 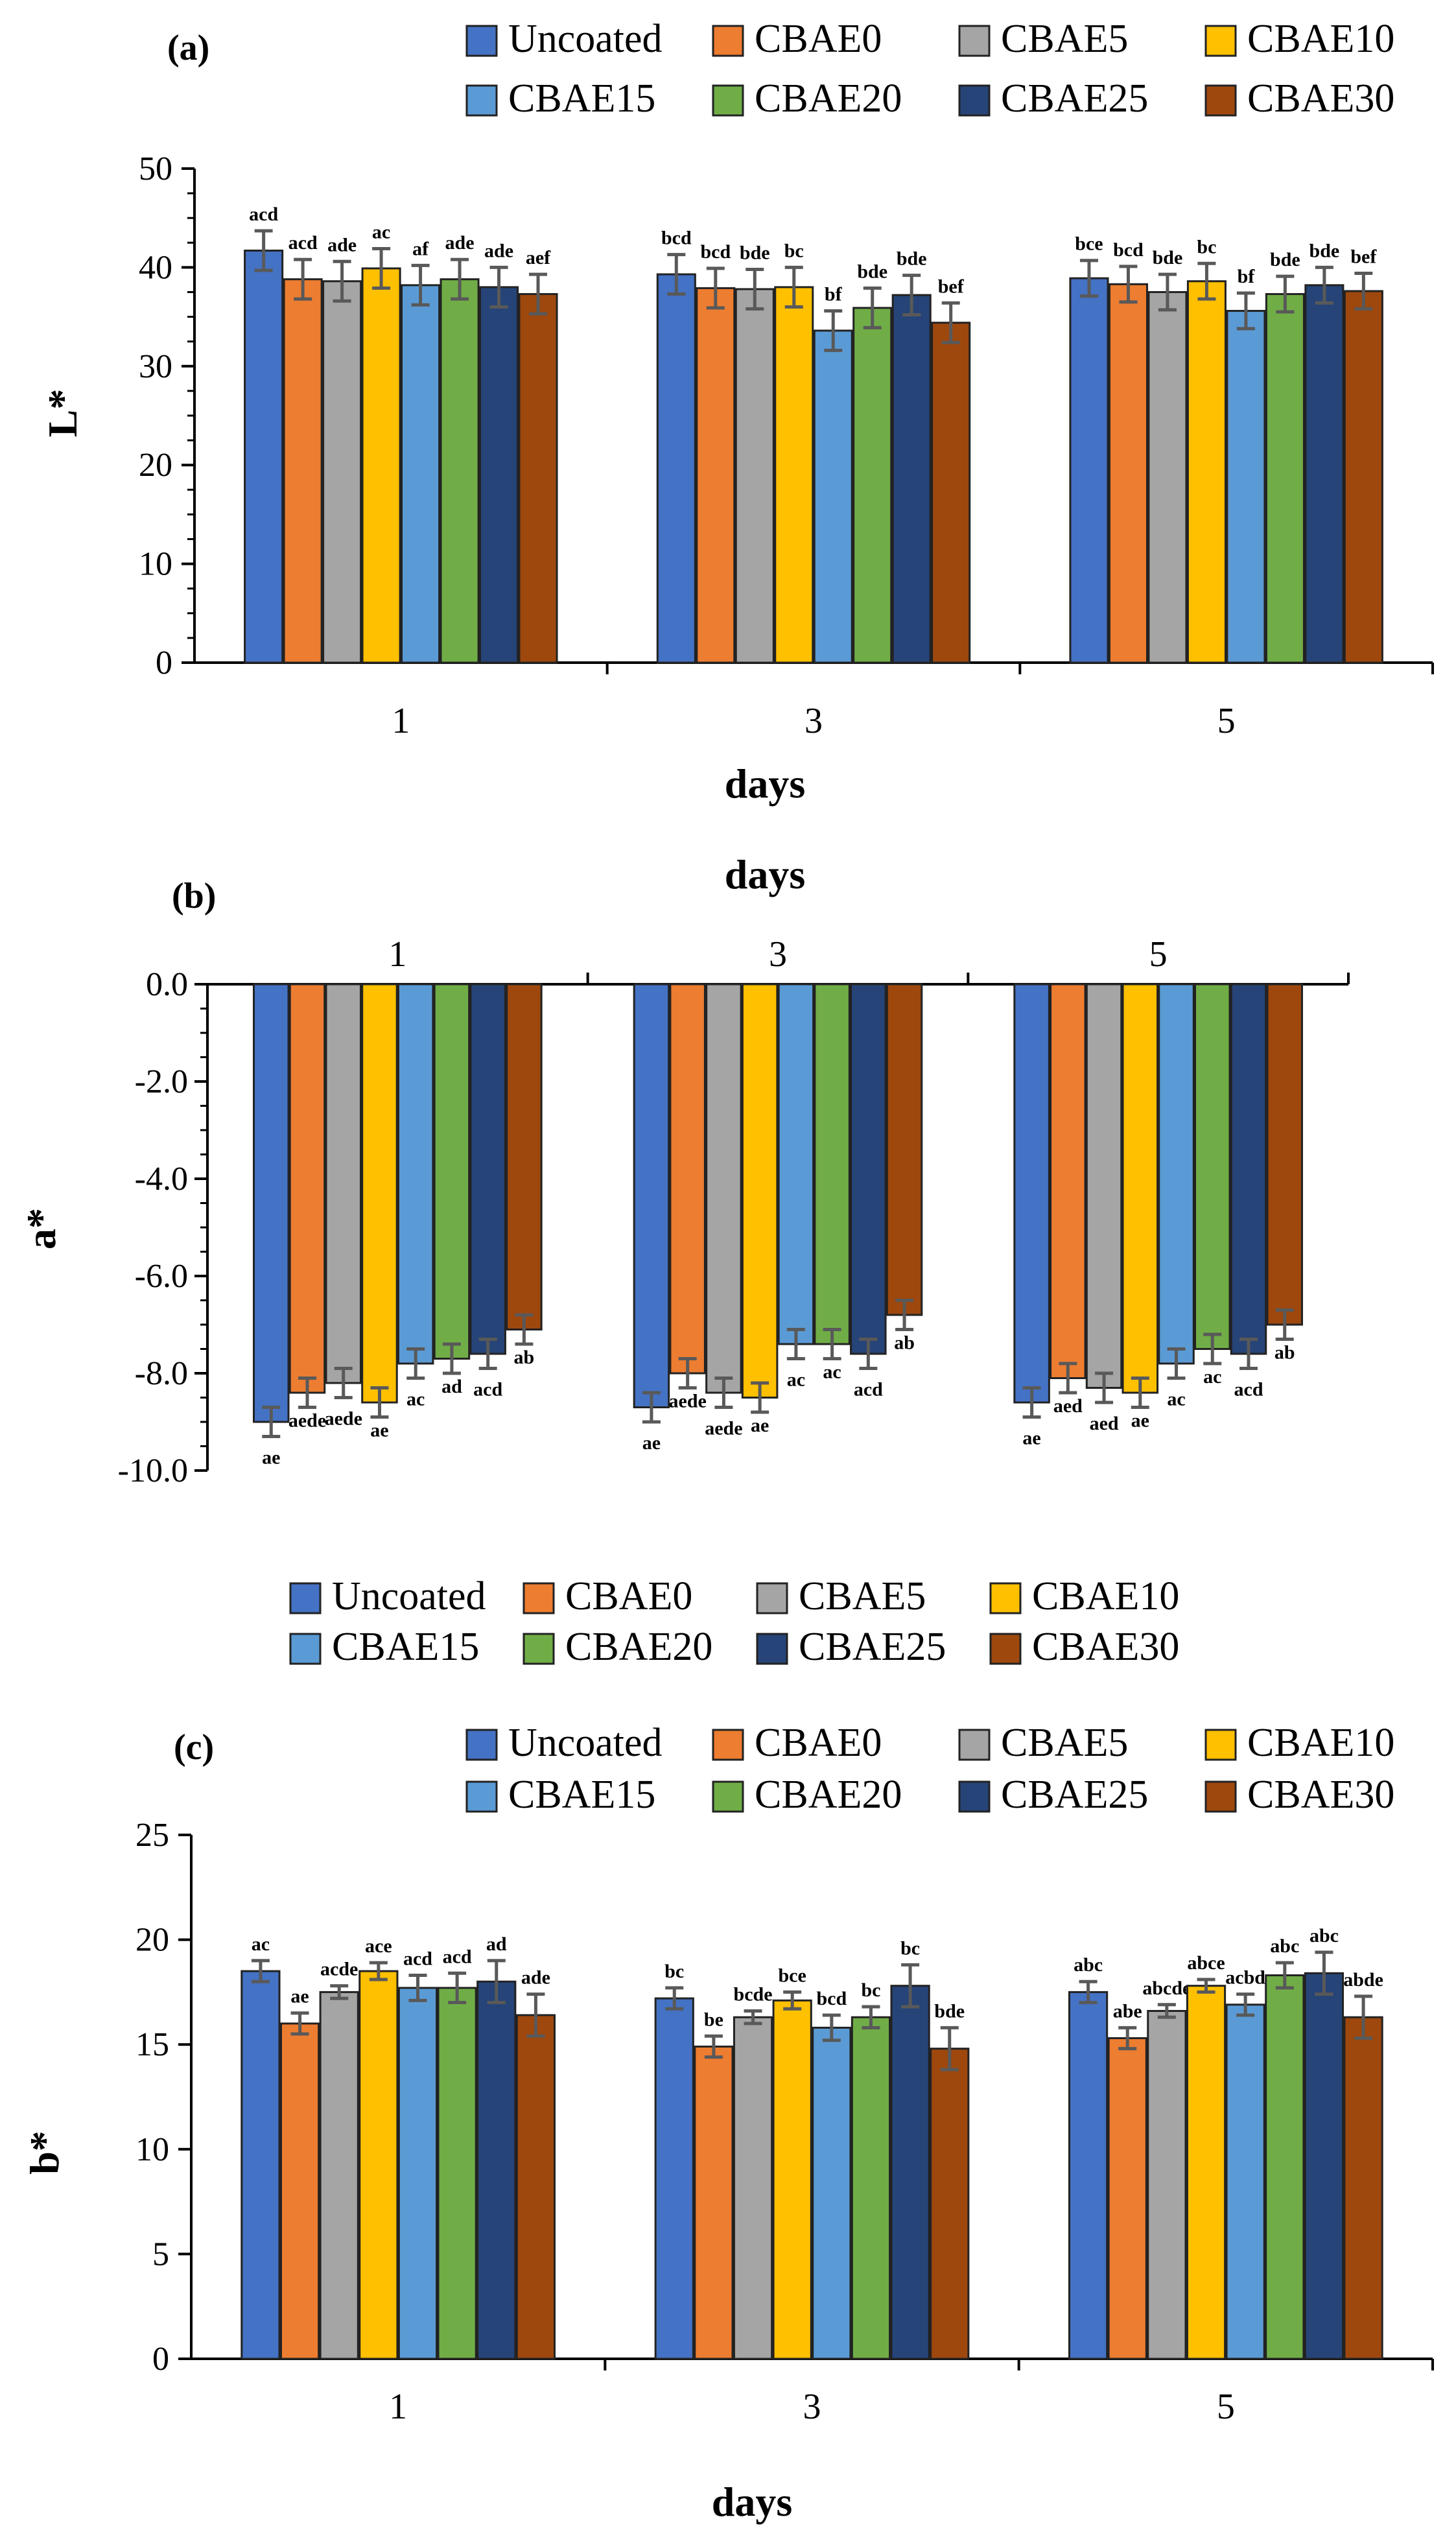 What do you see at coordinates (796, 1164) in the screenshot?
I see `panel-b-cbae15-day-3-bar` at bounding box center [796, 1164].